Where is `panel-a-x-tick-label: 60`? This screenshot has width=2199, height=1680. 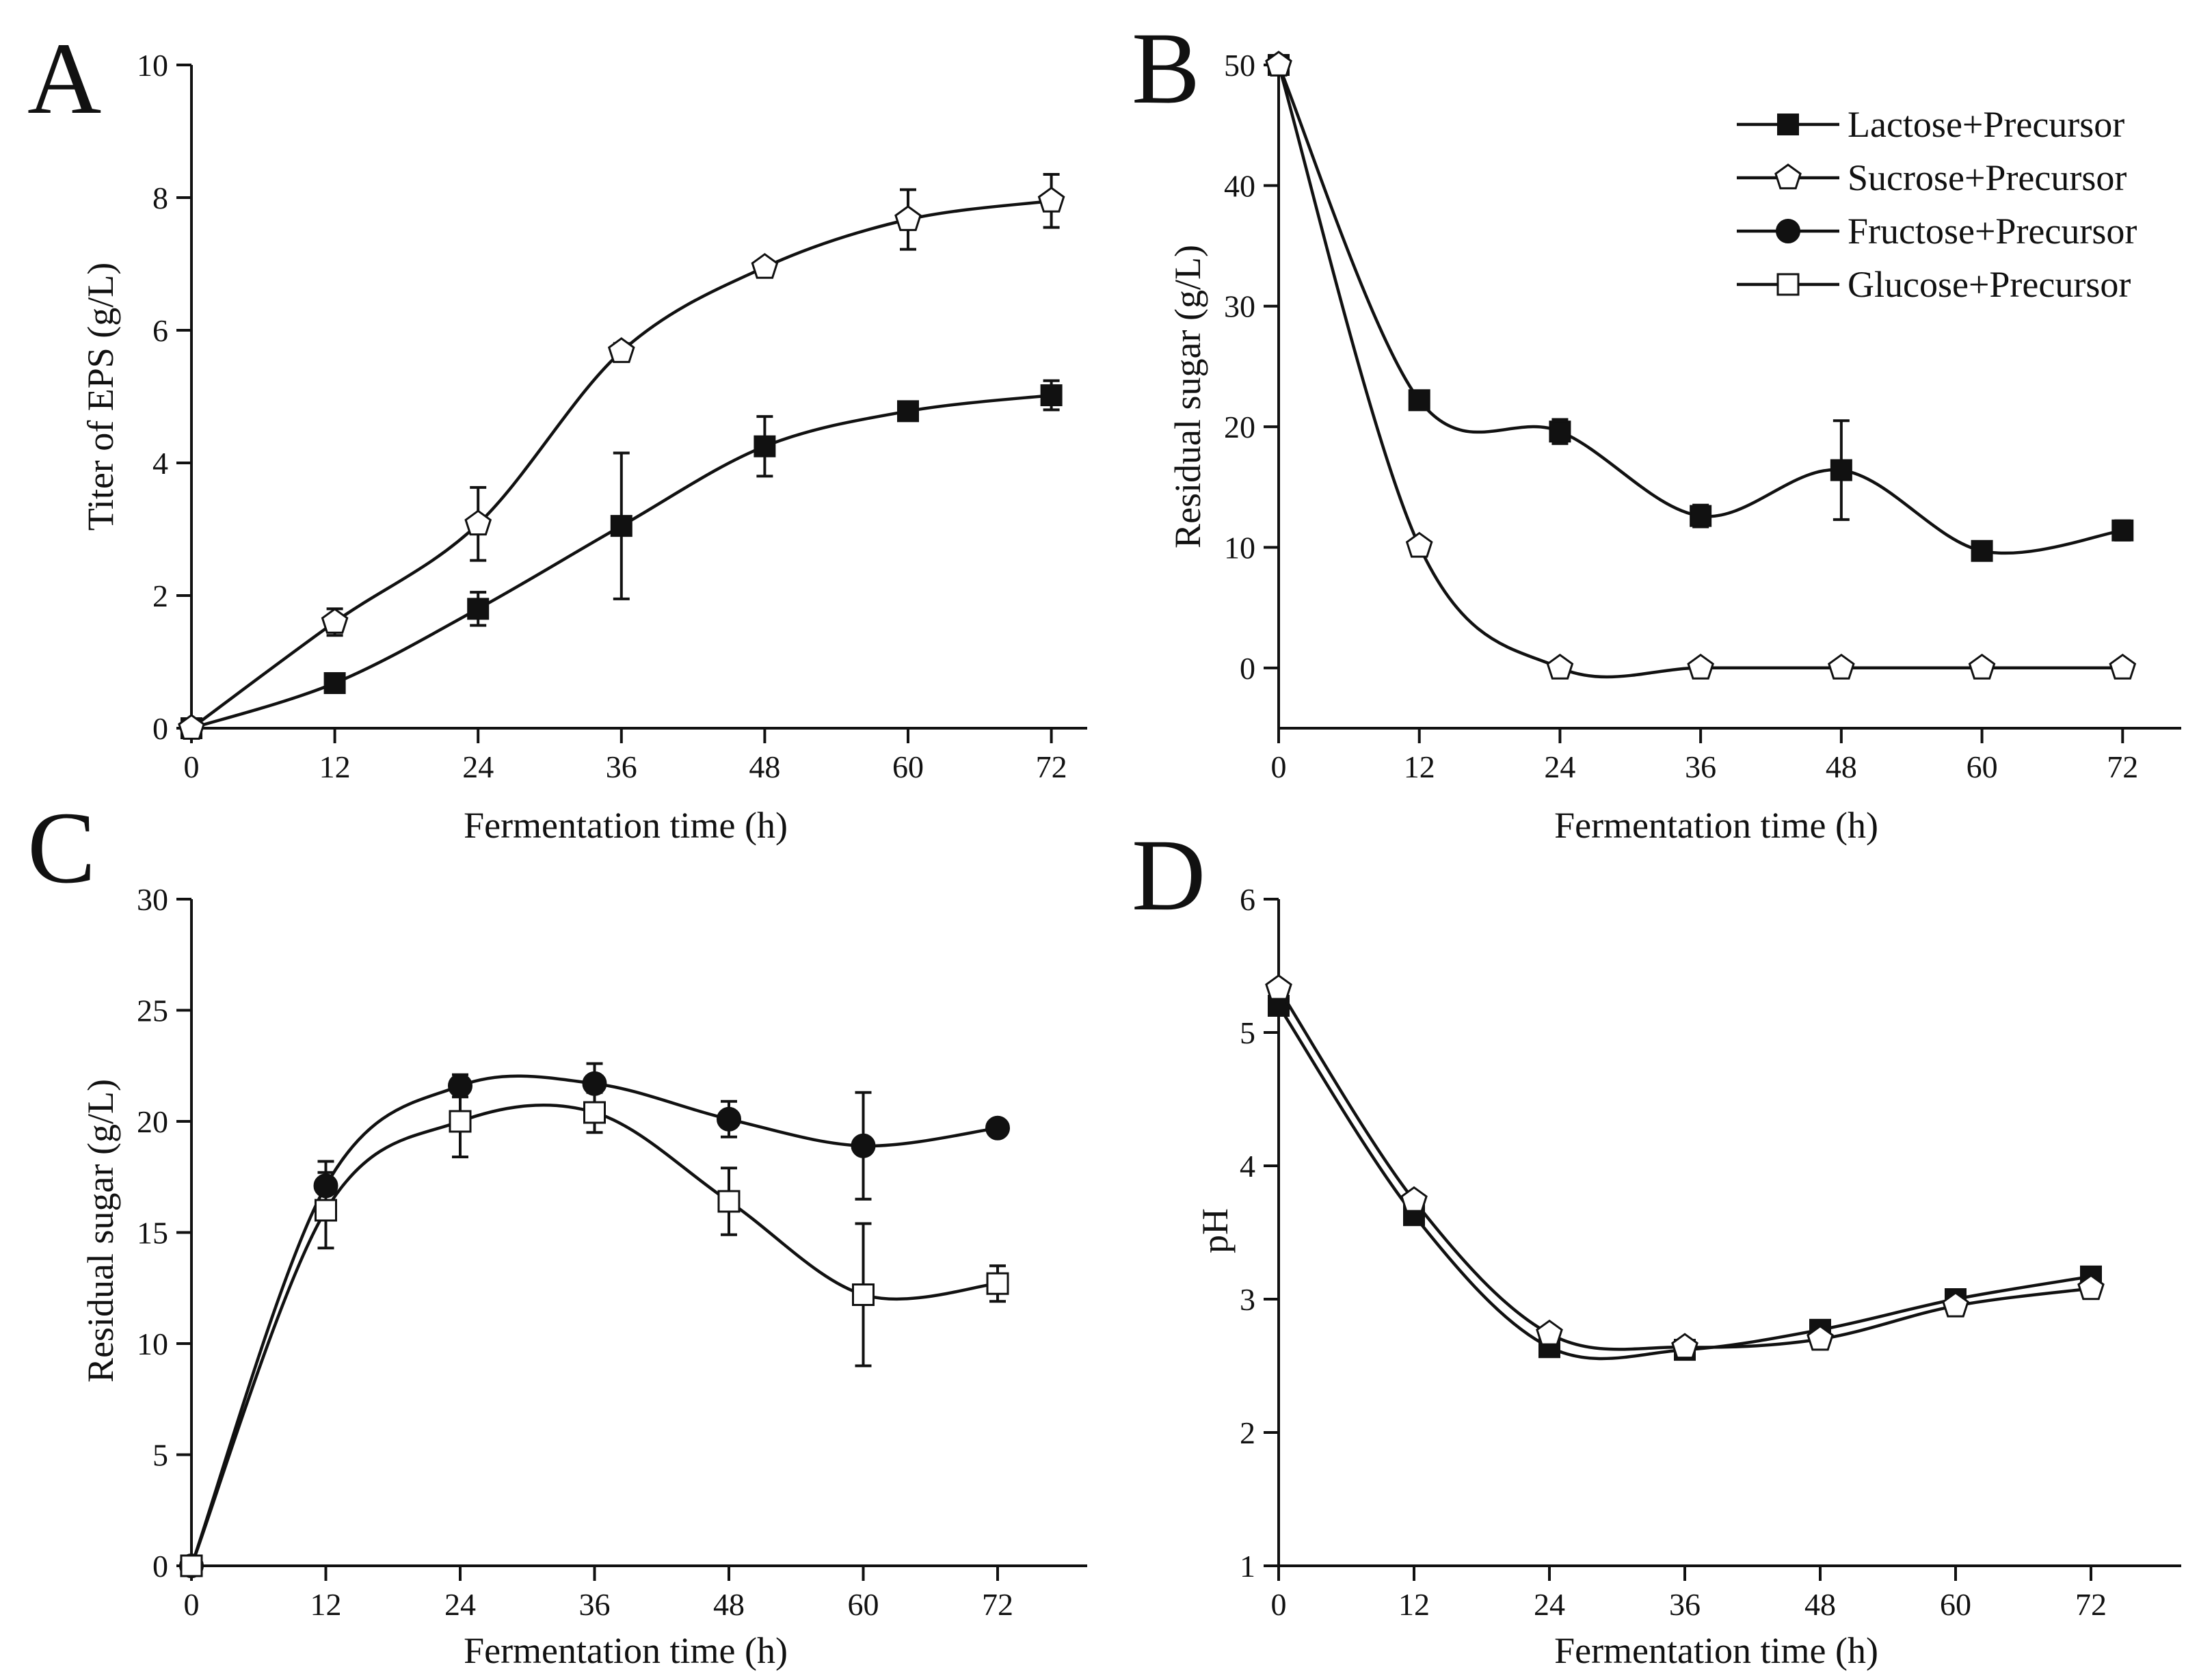
panel-a-x-tick-label: 60 is located at coordinates (908, 766).